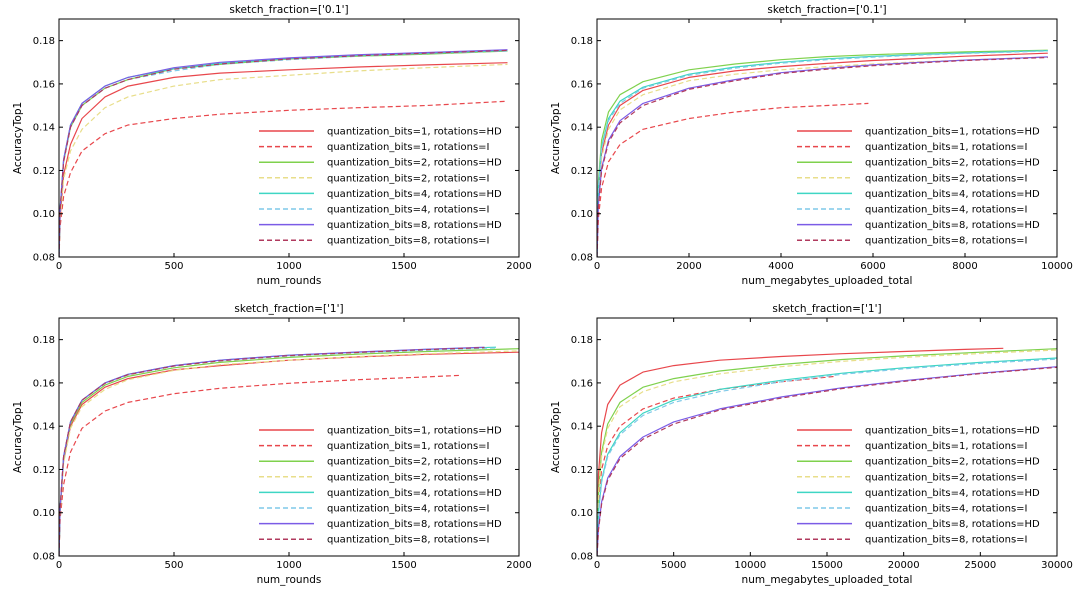 The image size is (1080, 592). What do you see at coordinates (673, 565) in the screenshot?
I see `x-tick-label: 5000` at bounding box center [673, 565].